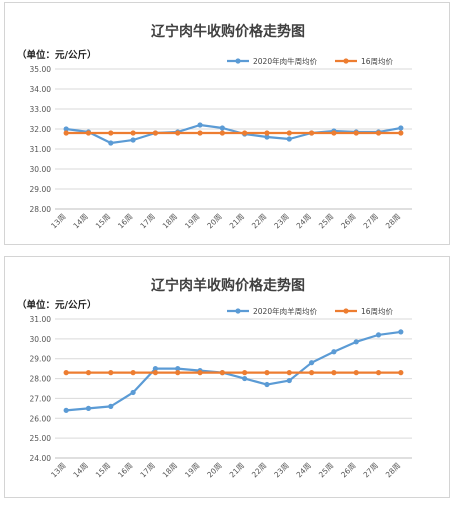  I want to click on y-tick-label: 35.00, so click(41, 69).